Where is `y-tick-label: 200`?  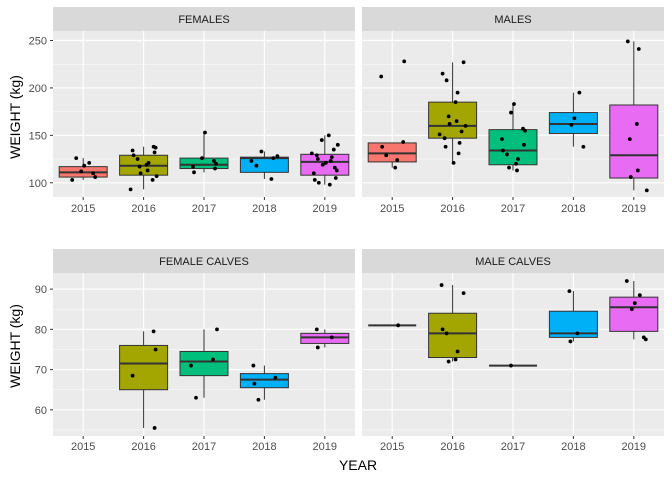
y-tick-label: 200 is located at coordinates (38, 89).